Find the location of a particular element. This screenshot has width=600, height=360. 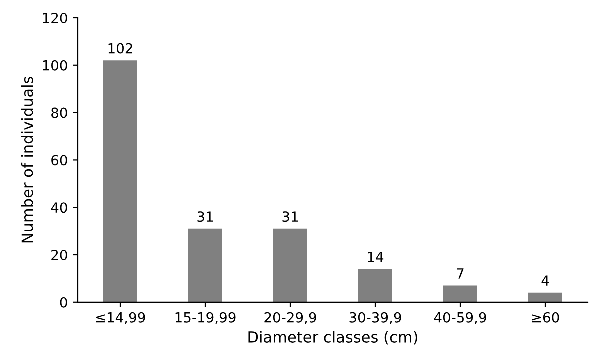

y-tick-label: 120 is located at coordinates (55, 18).